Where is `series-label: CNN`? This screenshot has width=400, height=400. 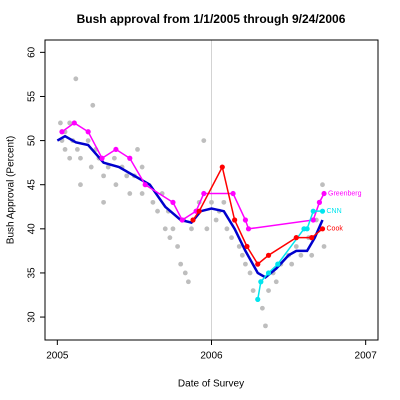 series-label: CNN is located at coordinates (334, 211).